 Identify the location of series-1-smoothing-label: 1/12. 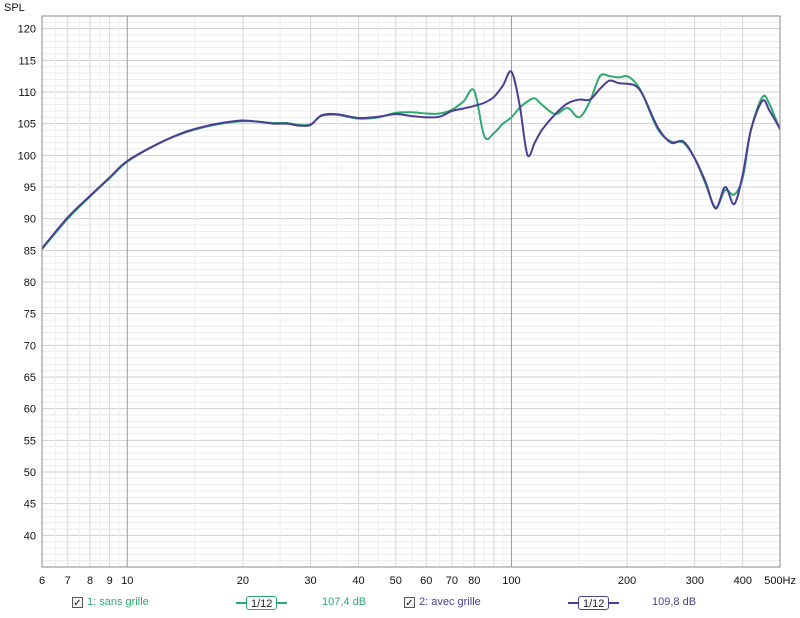
(262, 603).